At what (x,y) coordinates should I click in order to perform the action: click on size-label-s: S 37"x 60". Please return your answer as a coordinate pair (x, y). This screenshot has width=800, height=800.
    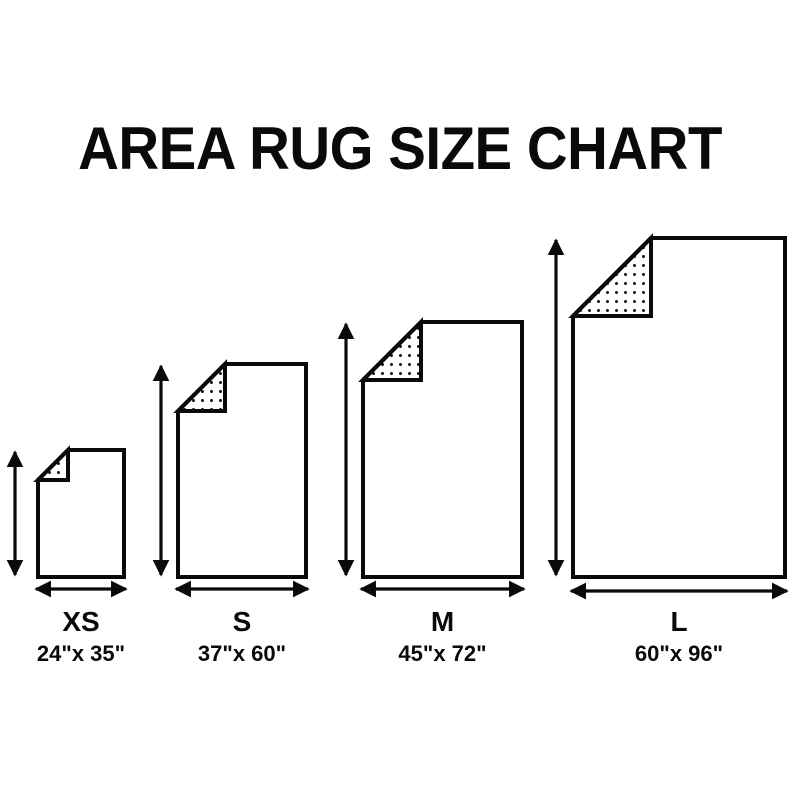
    Looking at the image, I should click on (242, 637).